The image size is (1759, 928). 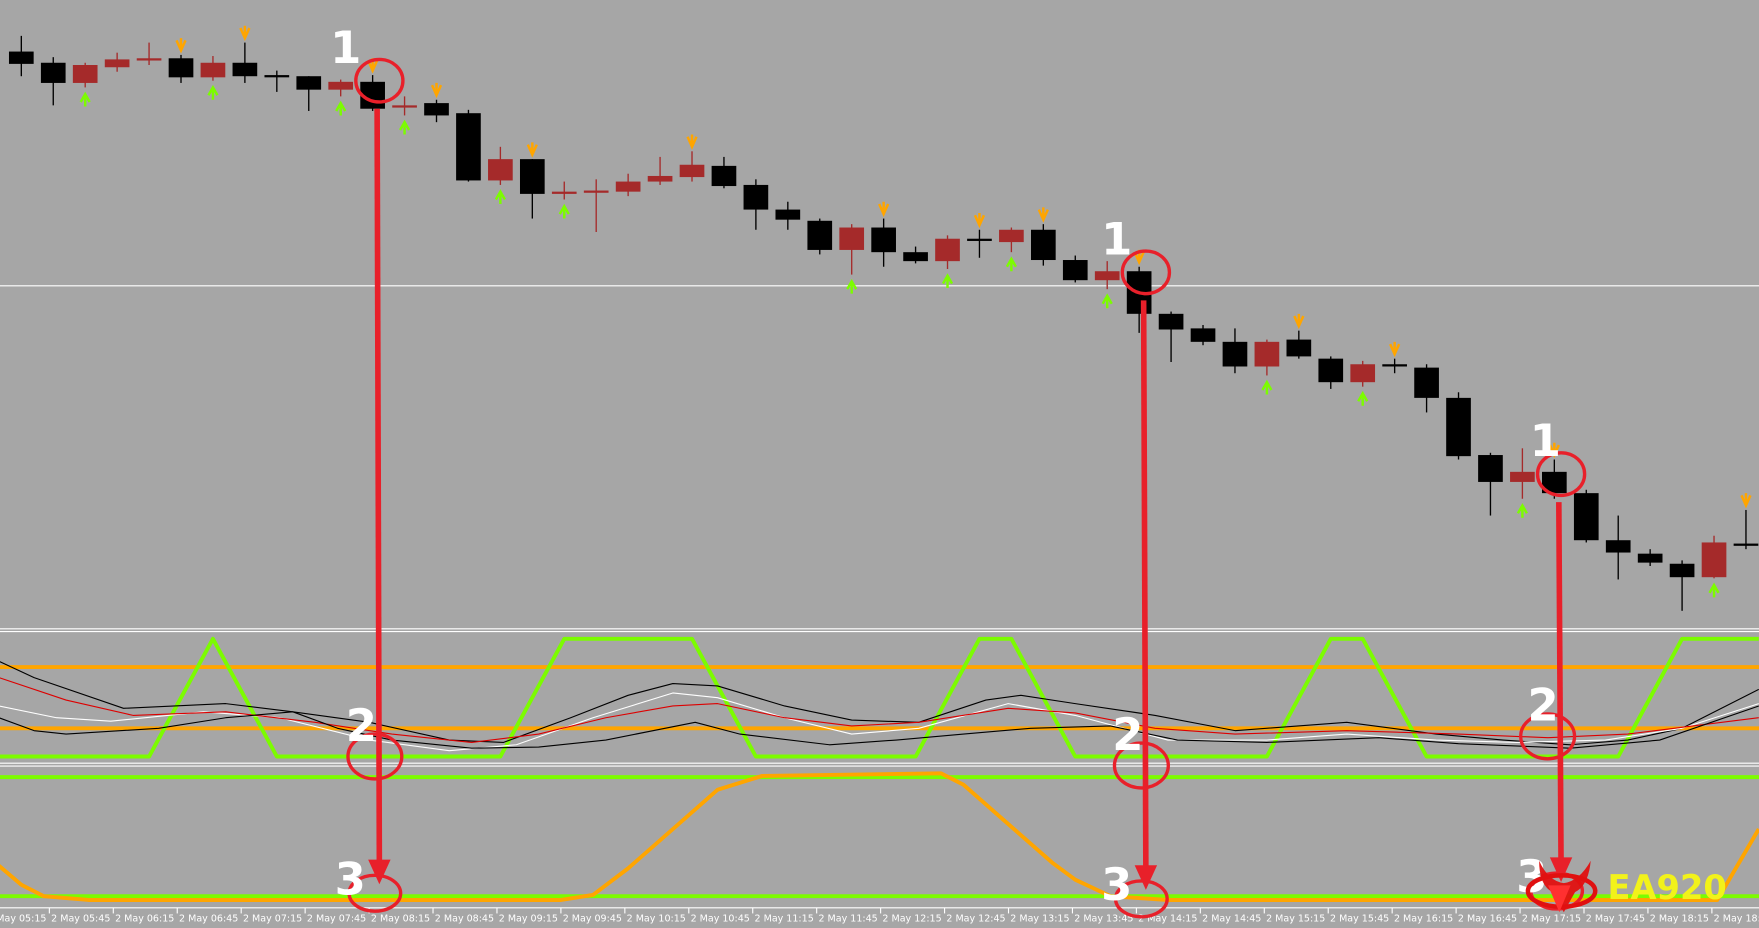 What do you see at coordinates (1626, 886) in the screenshot?
I see `ea920-logo: EA920` at bounding box center [1626, 886].